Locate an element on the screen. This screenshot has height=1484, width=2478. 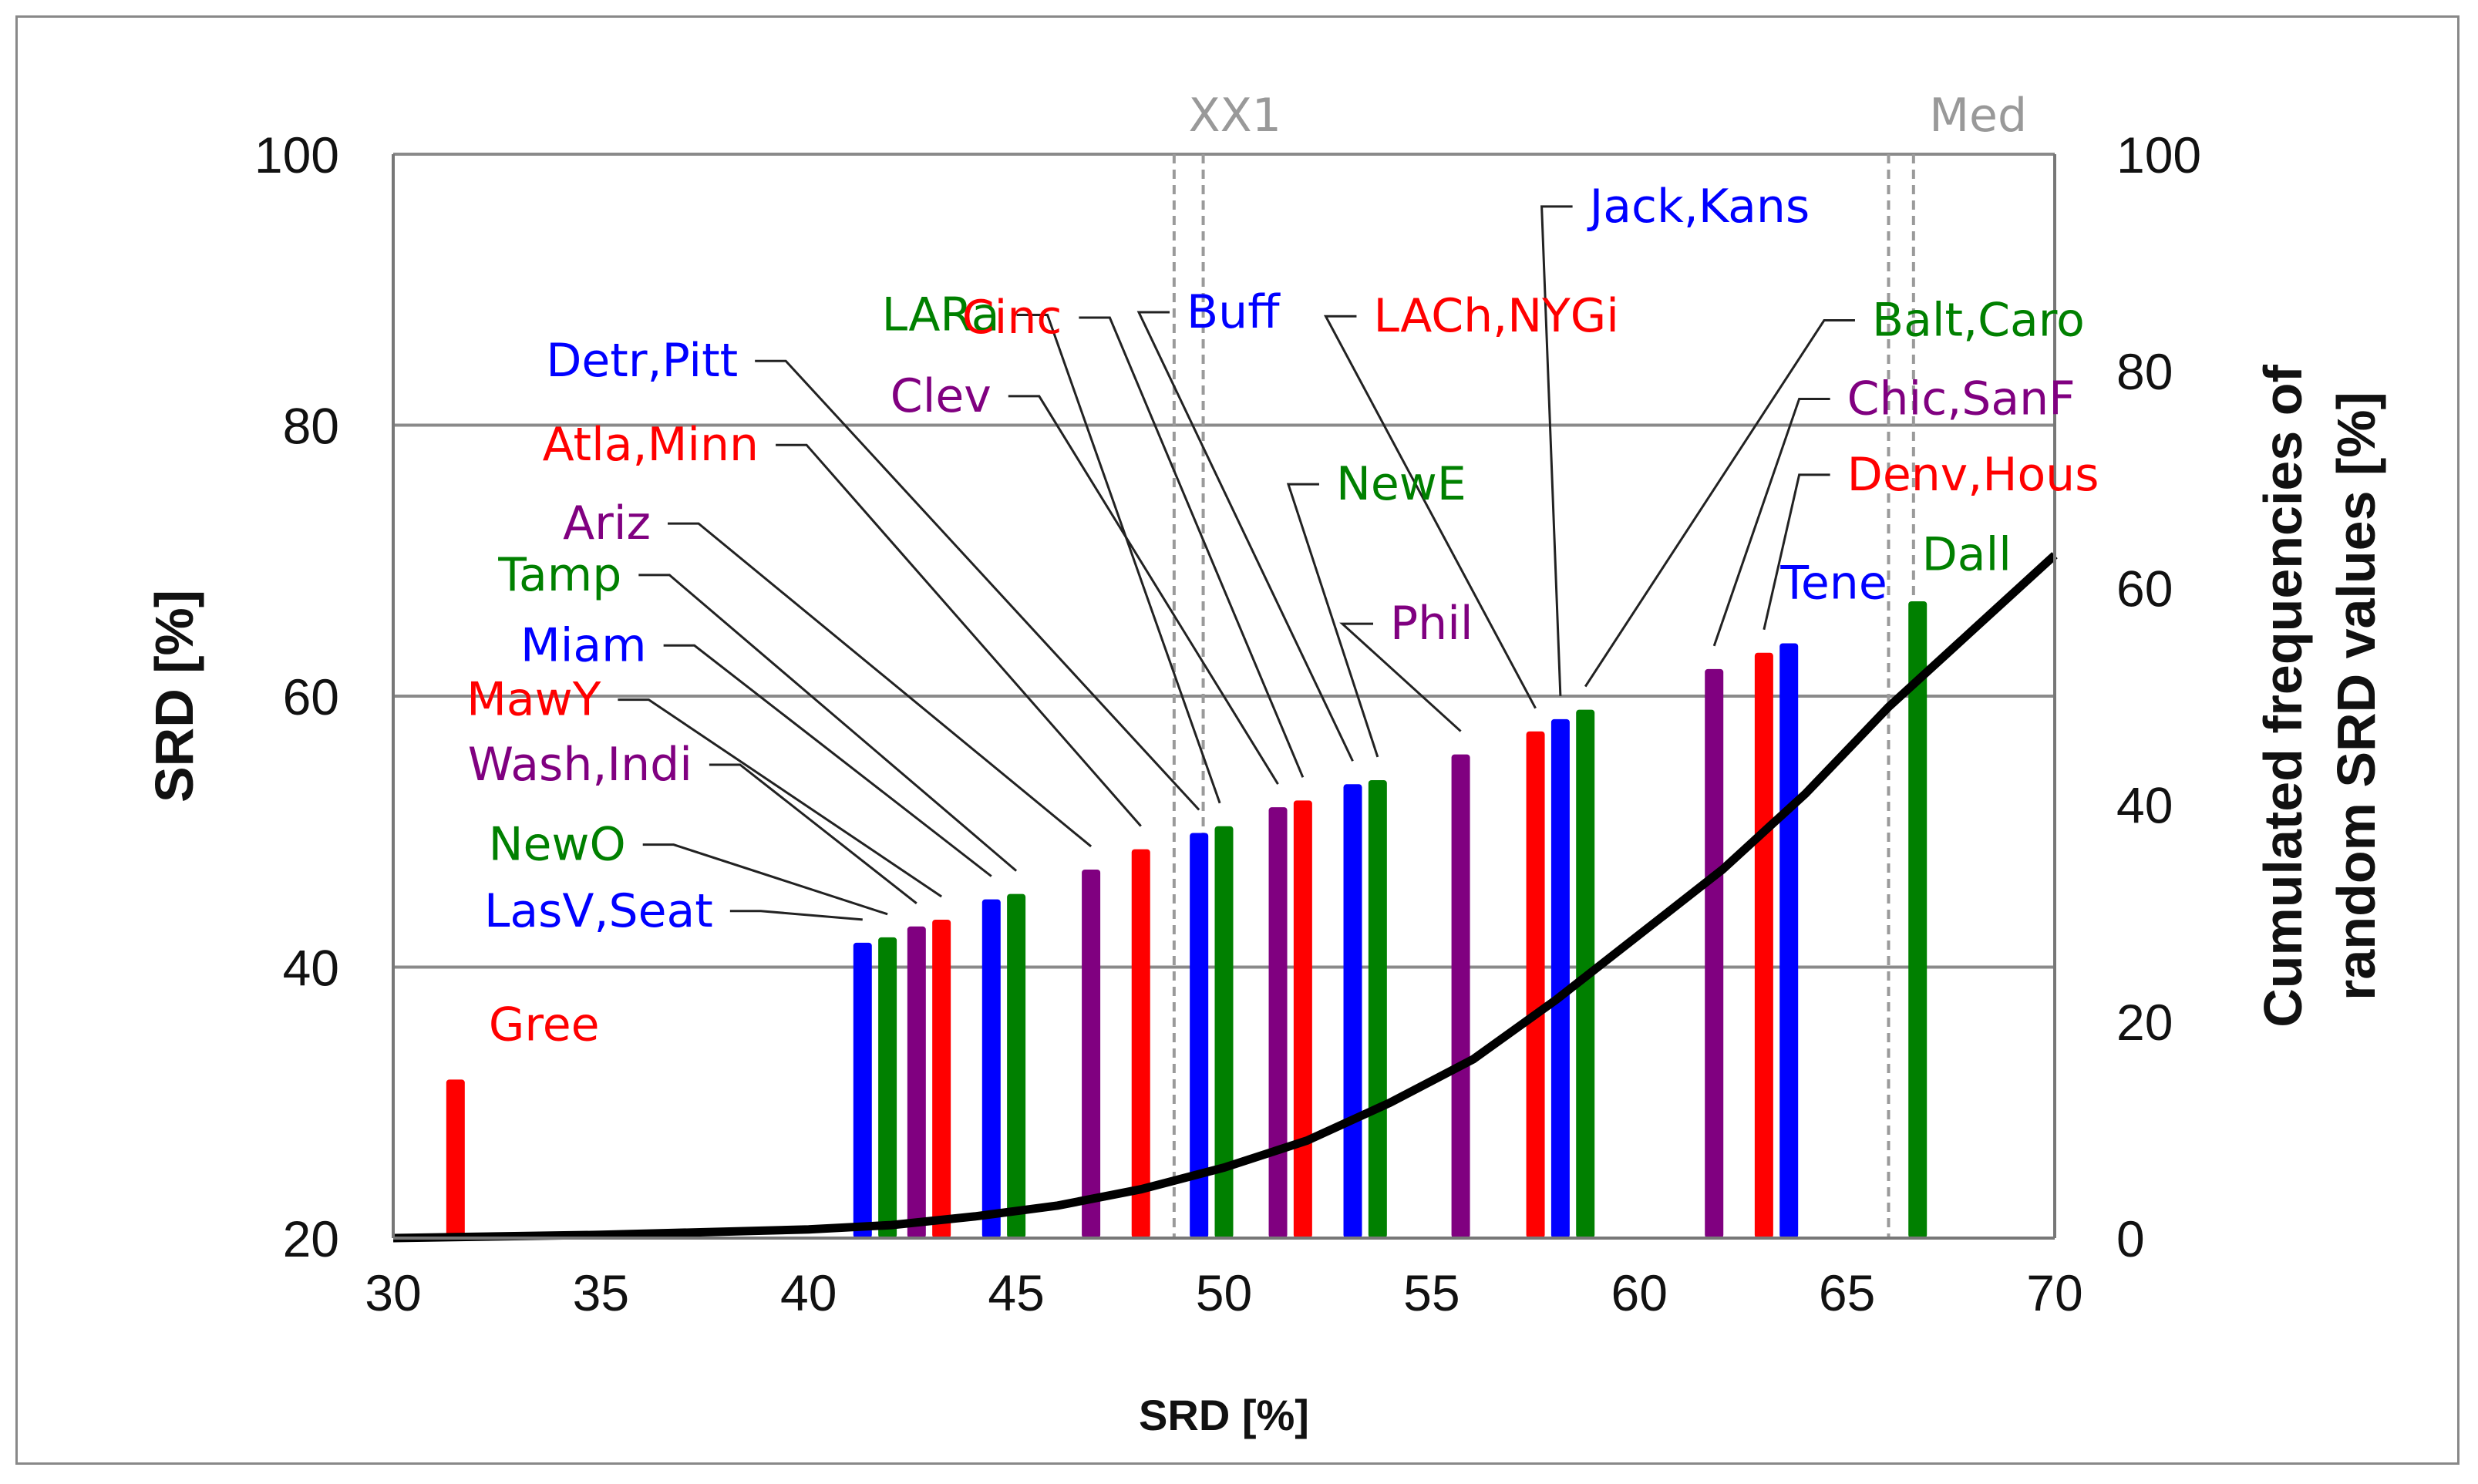
leader-line-buff is located at coordinates (1245, 536).